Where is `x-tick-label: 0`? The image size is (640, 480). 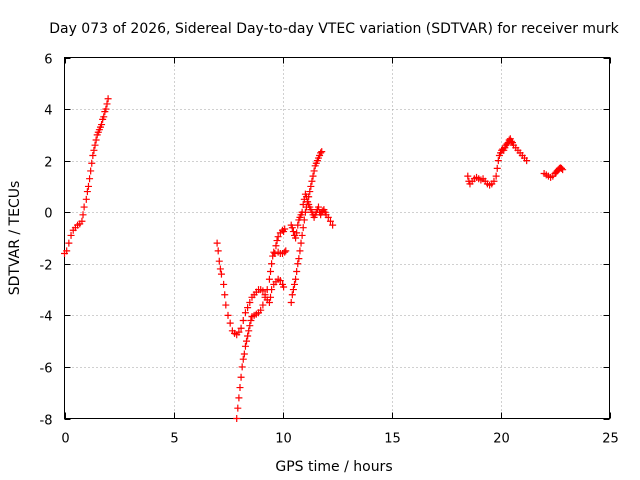
x-tick-label: 0 is located at coordinates (65, 439).